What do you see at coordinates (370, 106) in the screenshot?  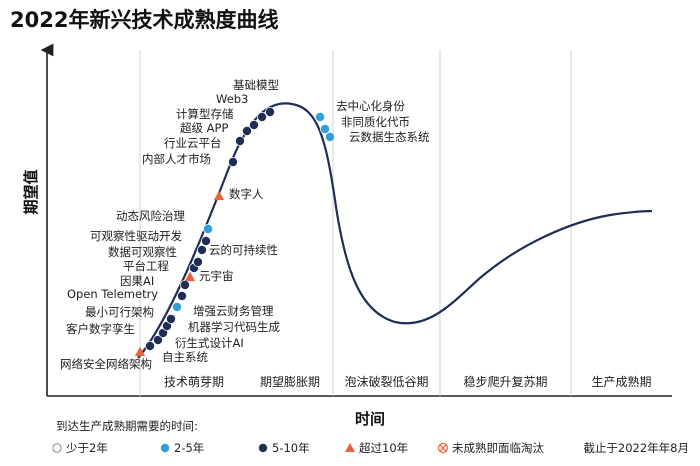 I see `tech-point-label: 去中心化身份` at bounding box center [370, 106].